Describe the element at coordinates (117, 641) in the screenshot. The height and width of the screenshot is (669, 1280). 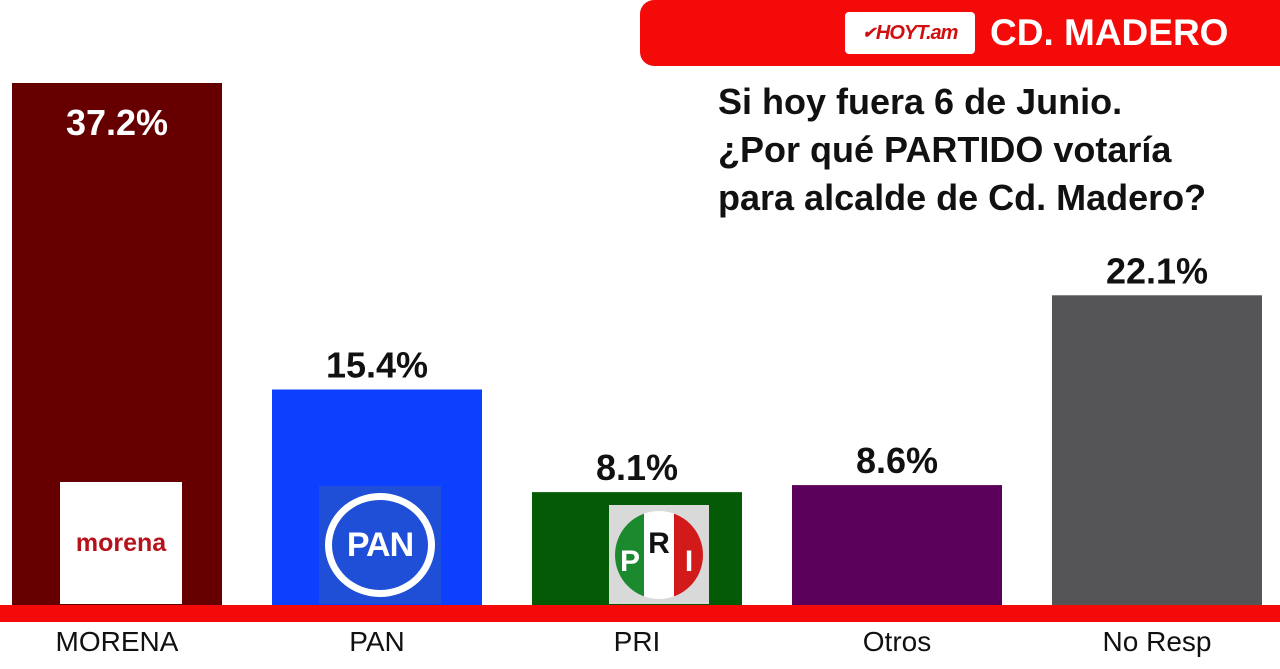
I see `category-label: MORENA` at that location.